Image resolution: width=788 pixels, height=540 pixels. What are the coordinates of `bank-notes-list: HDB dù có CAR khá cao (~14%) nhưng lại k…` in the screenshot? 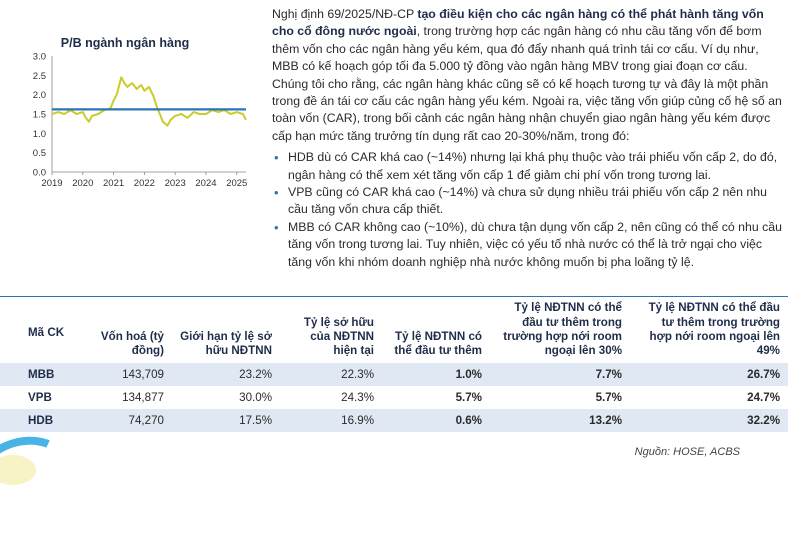 It's located at (527, 210).